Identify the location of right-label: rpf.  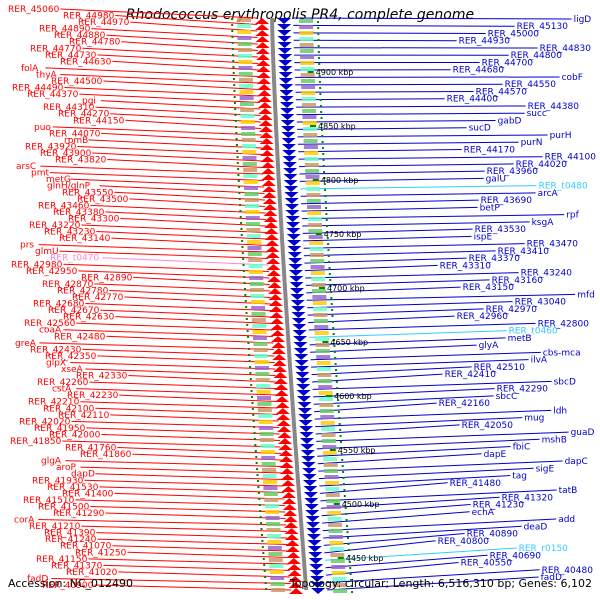
(572, 216).